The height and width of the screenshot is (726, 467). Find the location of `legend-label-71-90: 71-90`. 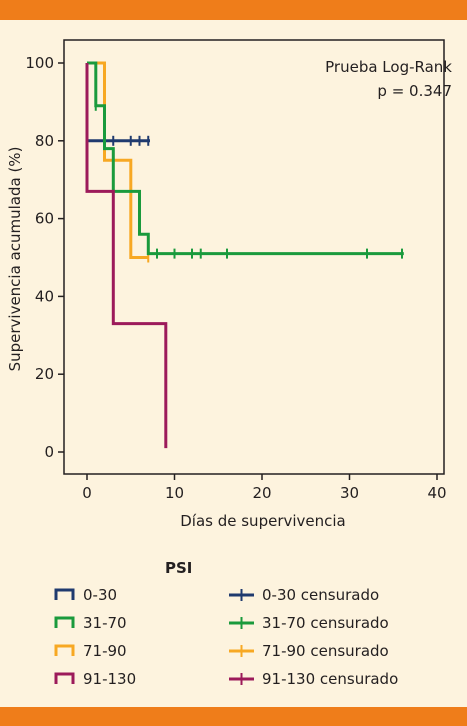

legend-label-71-90: 71-90 is located at coordinates (105, 651).